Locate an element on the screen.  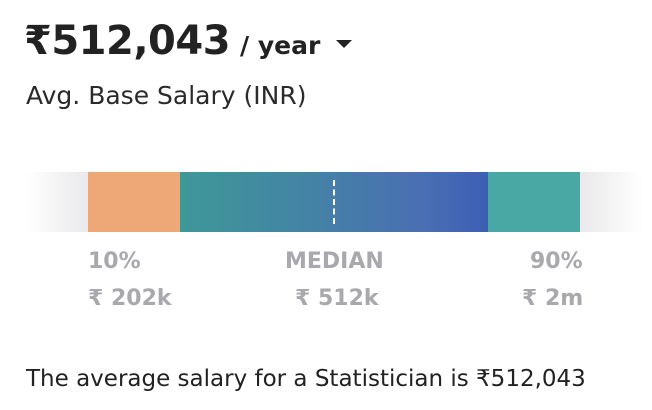
median-value: ₹ 512k is located at coordinates (337, 298).